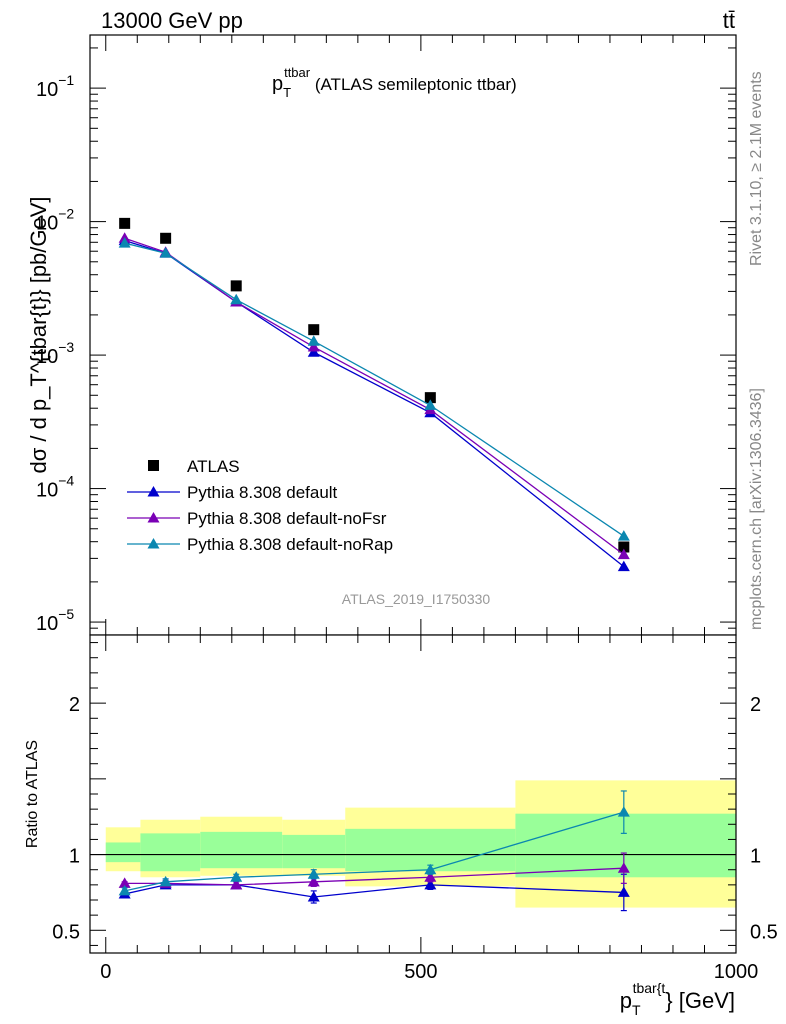  What do you see at coordinates (66, 932) in the screenshot?
I see `ratio-y-tick-label-left: 0.5` at bounding box center [66, 932].